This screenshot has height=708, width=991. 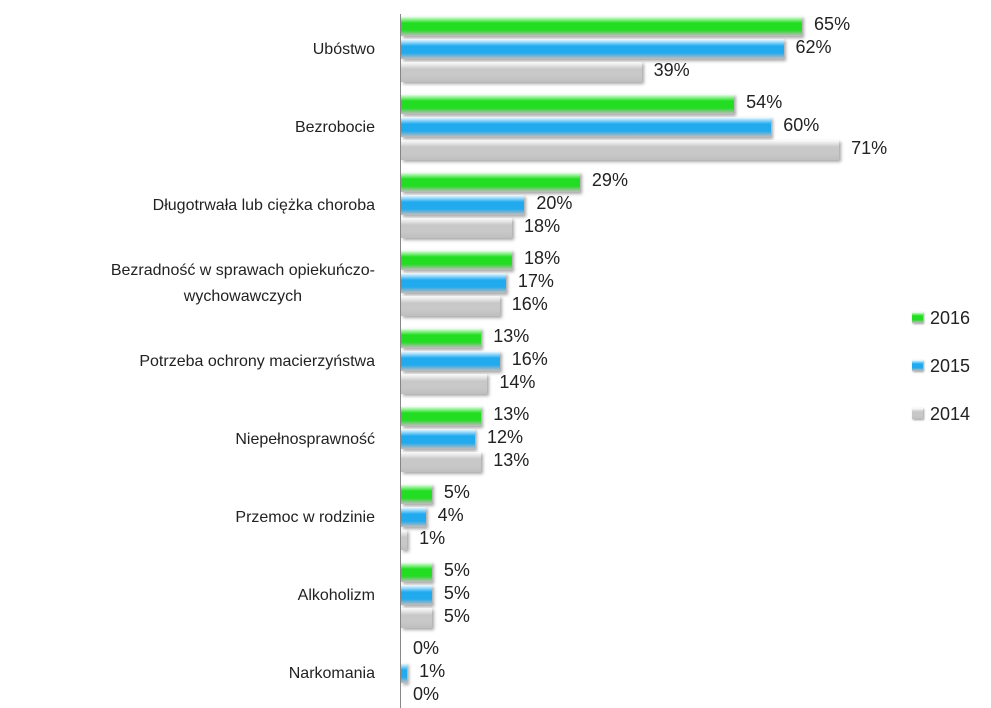 I want to click on data-label: 29%, so click(x=609, y=180).